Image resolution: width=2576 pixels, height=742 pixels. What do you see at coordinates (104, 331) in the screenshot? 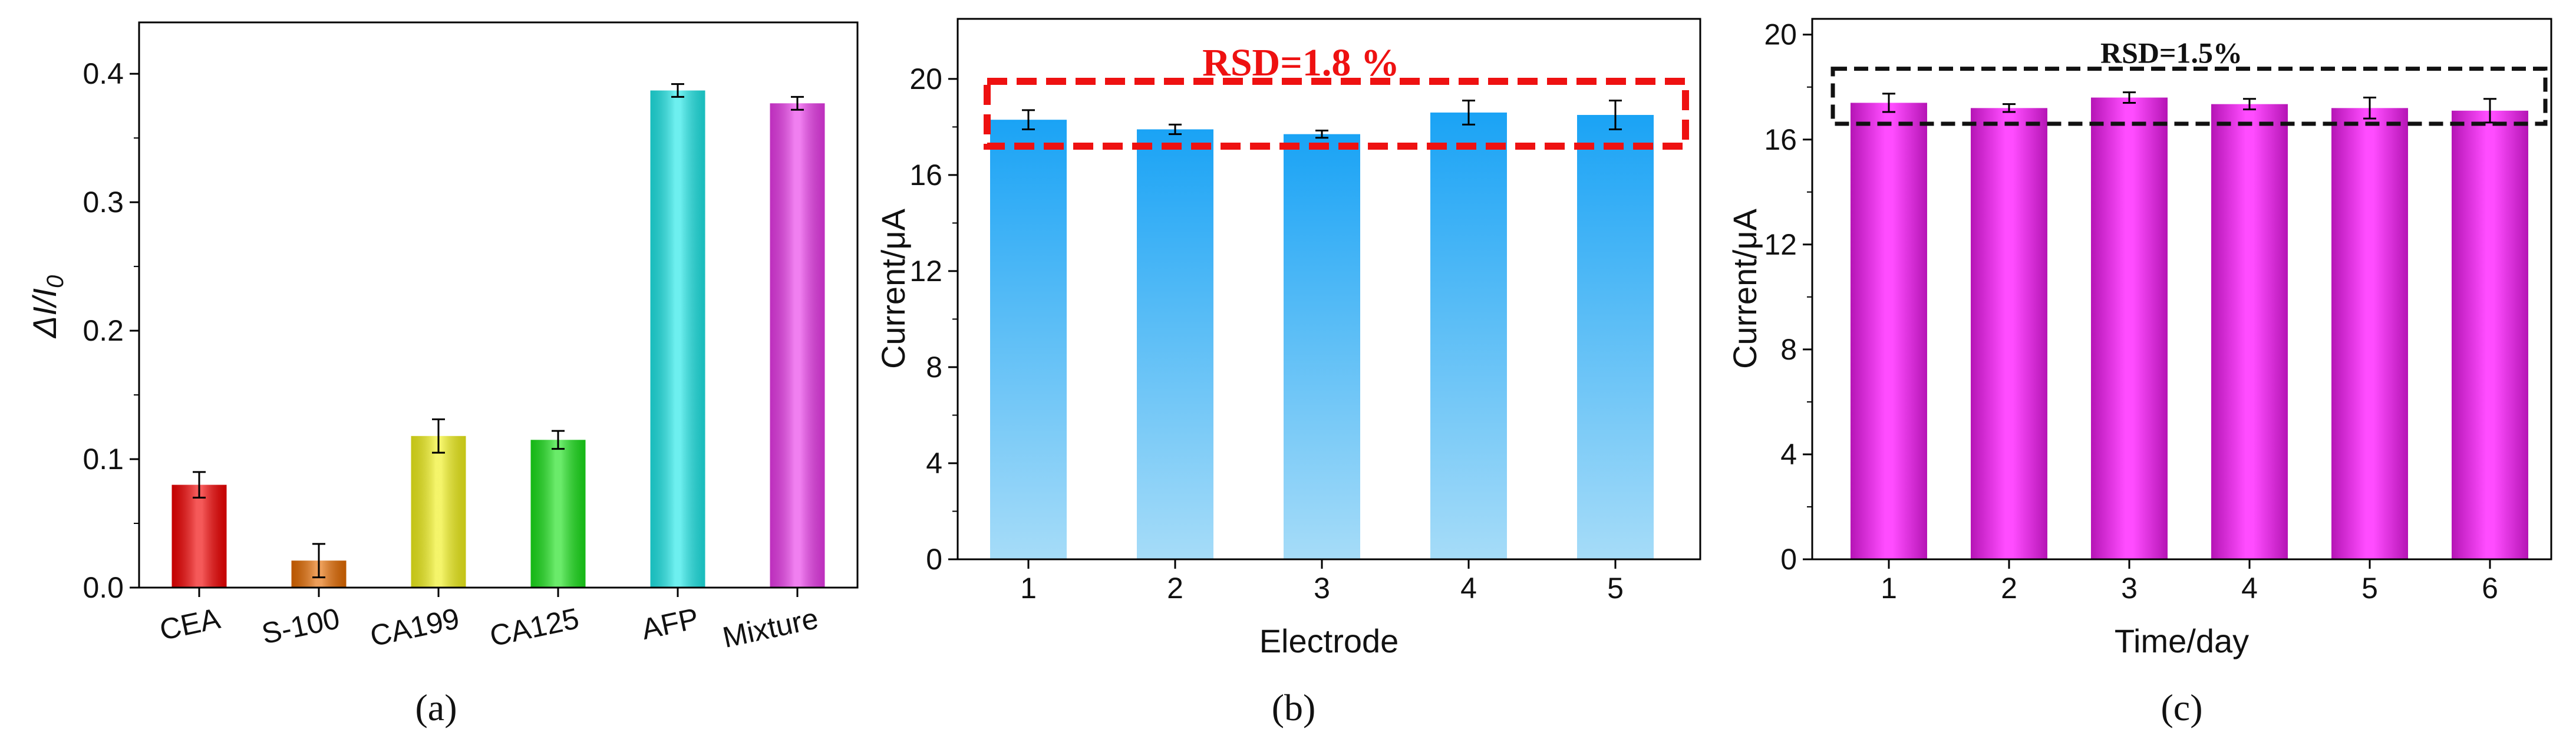
I see `a-y-tick-label-3: 0.2` at bounding box center [104, 331].